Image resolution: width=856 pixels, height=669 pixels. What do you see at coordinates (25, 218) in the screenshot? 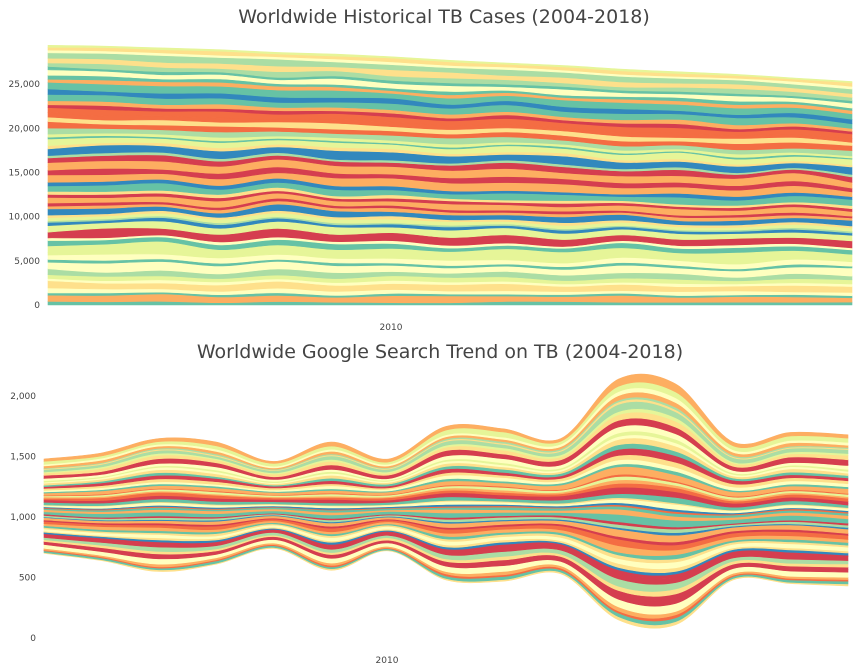
I see `tb-cases-y-tick: 10,000` at bounding box center [25, 218].